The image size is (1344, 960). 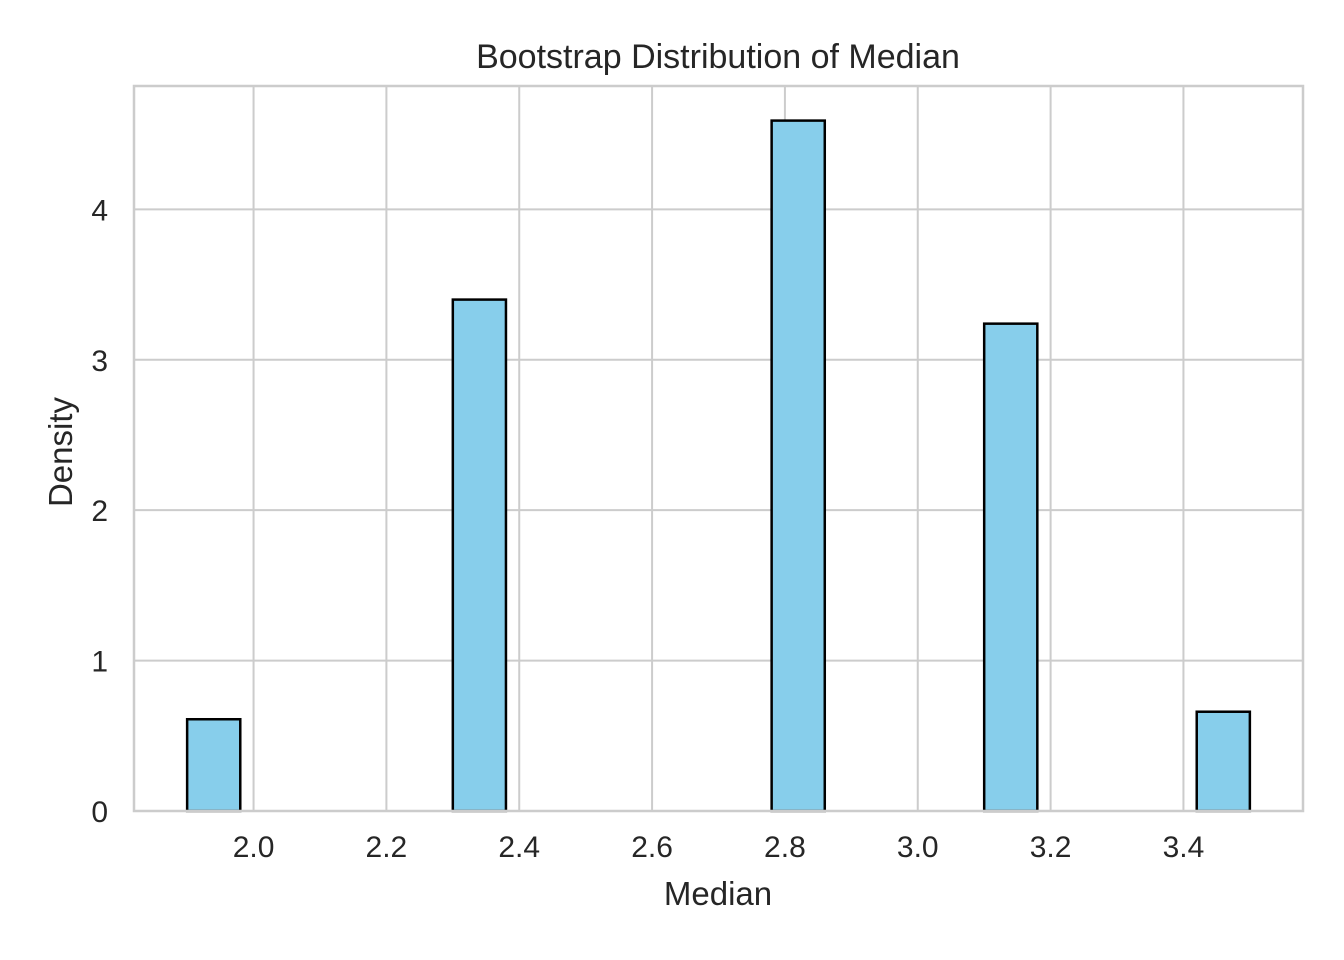 What do you see at coordinates (785, 847) in the screenshot?
I see `x-tick-label: 2.8` at bounding box center [785, 847].